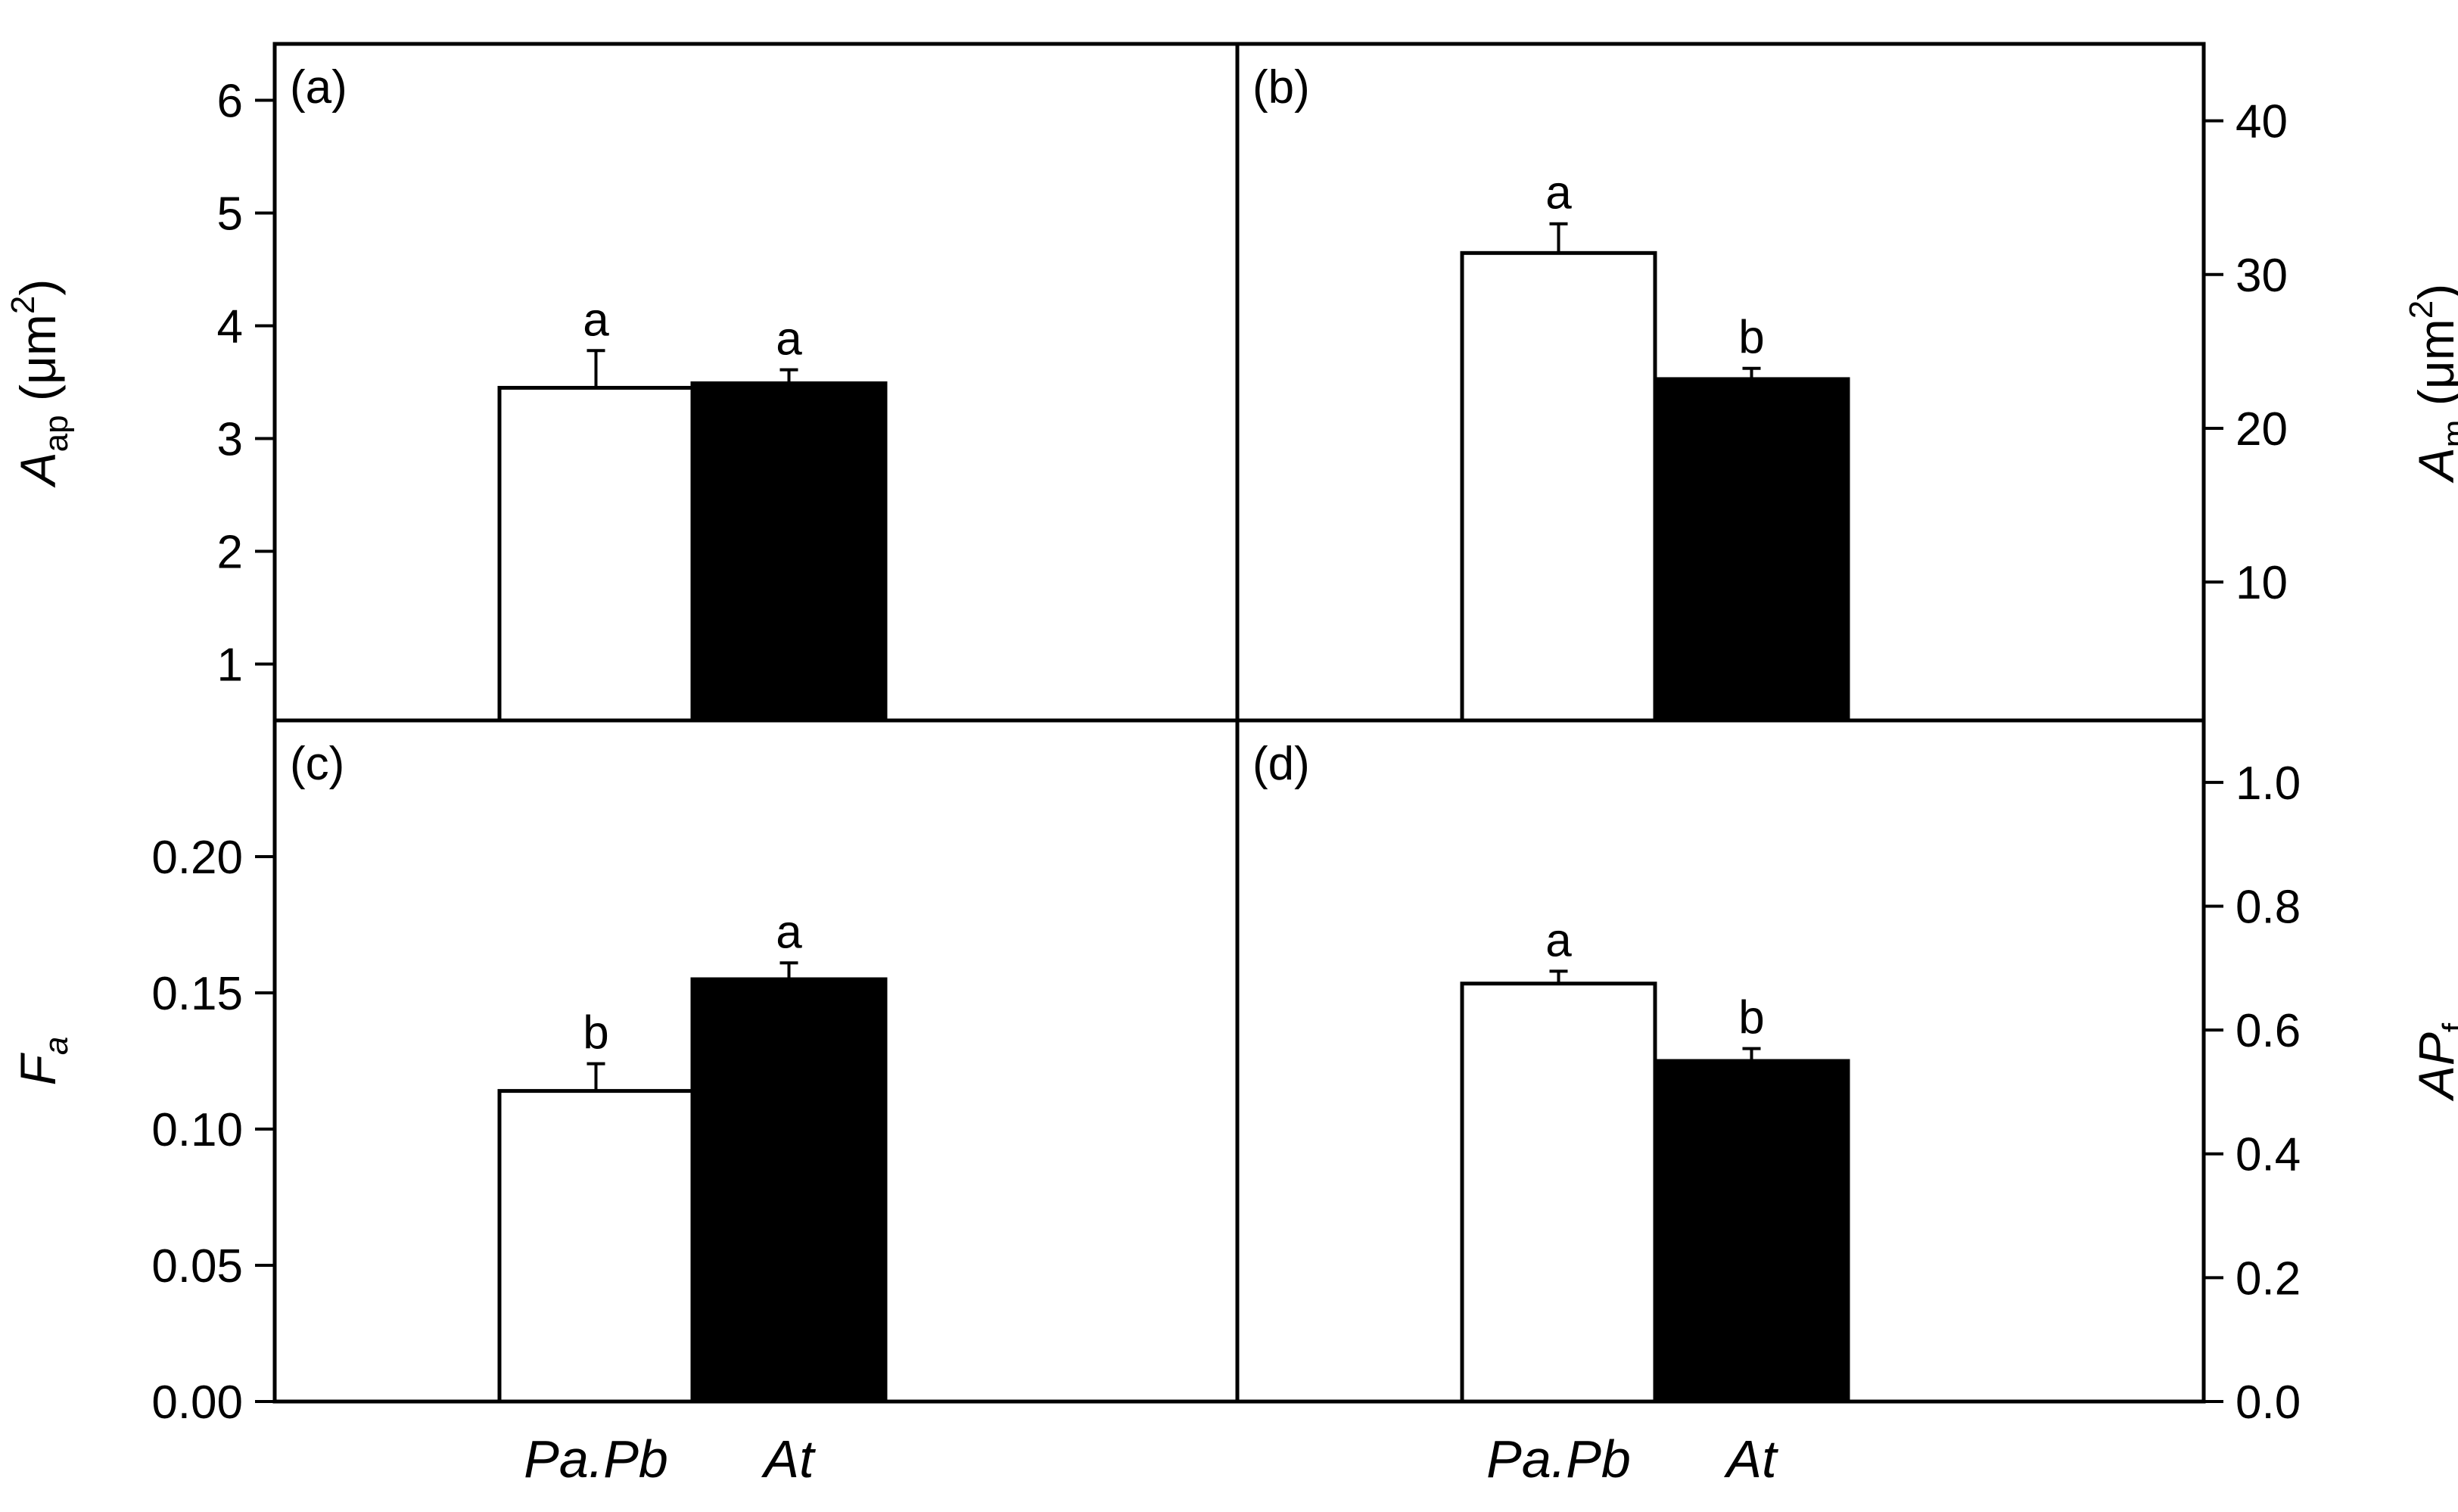 Image resolution: width=2458 pixels, height=1512 pixels. I want to click on bar-c-Pa.Pb, so click(596, 1246).